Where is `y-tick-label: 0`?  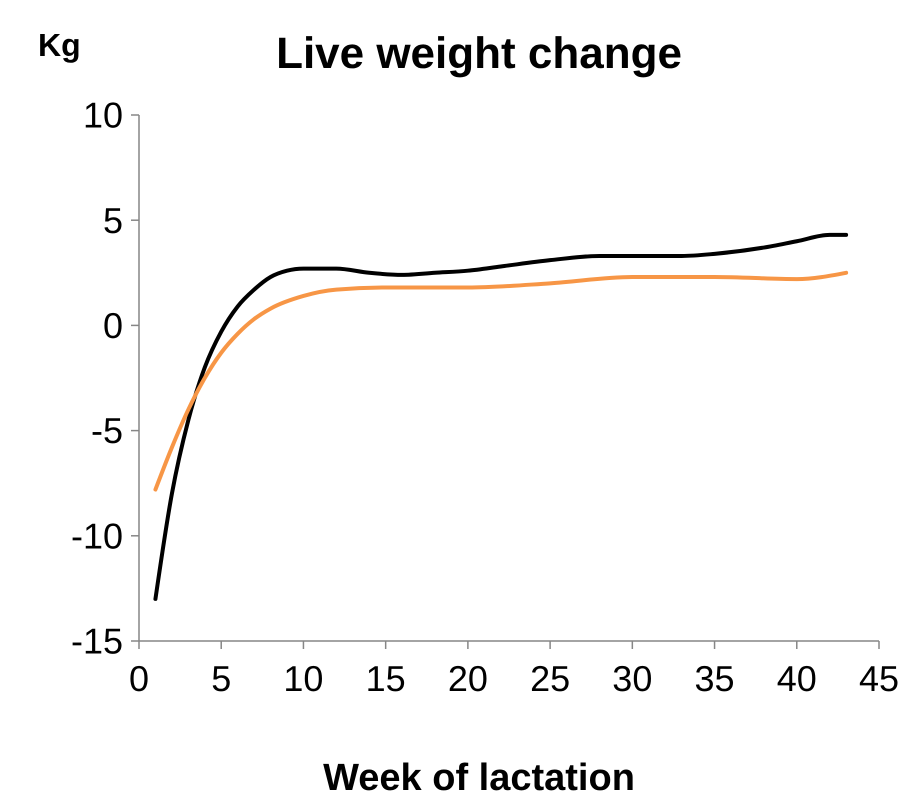 y-tick-label: 0 is located at coordinates (112, 325).